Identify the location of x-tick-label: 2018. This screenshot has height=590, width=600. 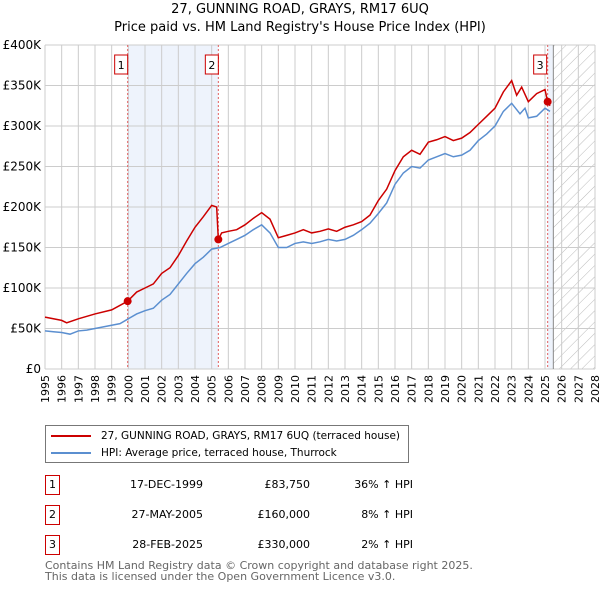
(428, 389).